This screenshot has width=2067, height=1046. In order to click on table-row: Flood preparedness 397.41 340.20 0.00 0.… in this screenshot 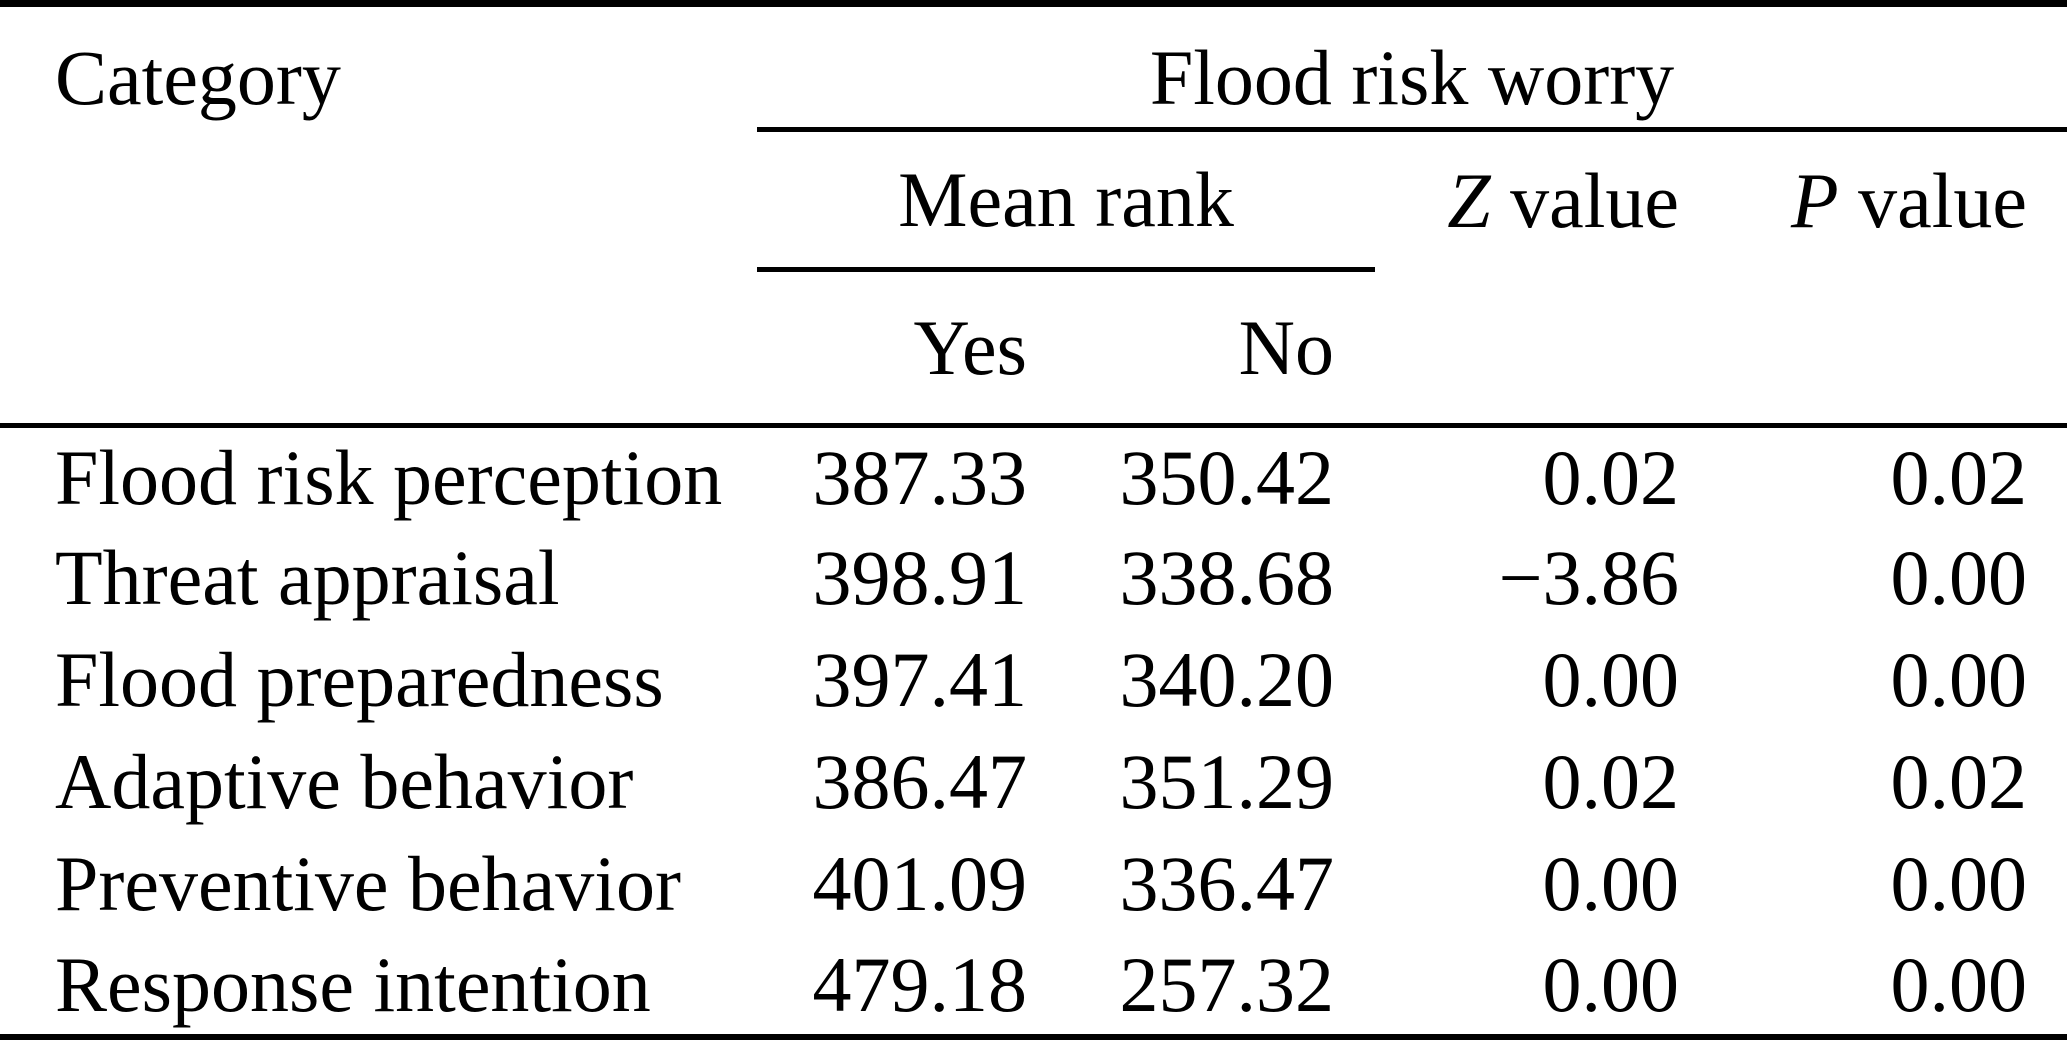, I will do `click(1033, 680)`.